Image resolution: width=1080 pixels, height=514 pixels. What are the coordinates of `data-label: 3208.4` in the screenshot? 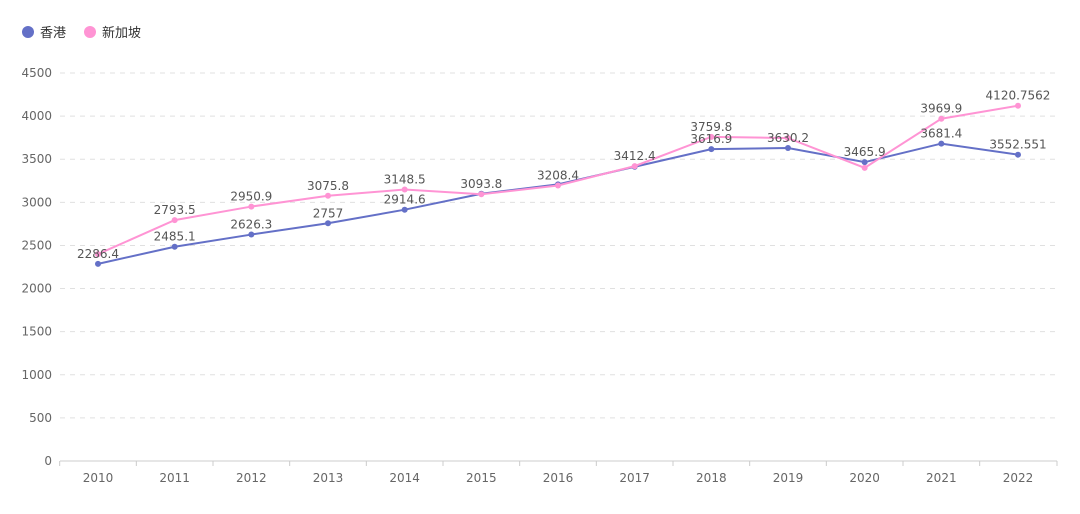 It's located at (558, 176).